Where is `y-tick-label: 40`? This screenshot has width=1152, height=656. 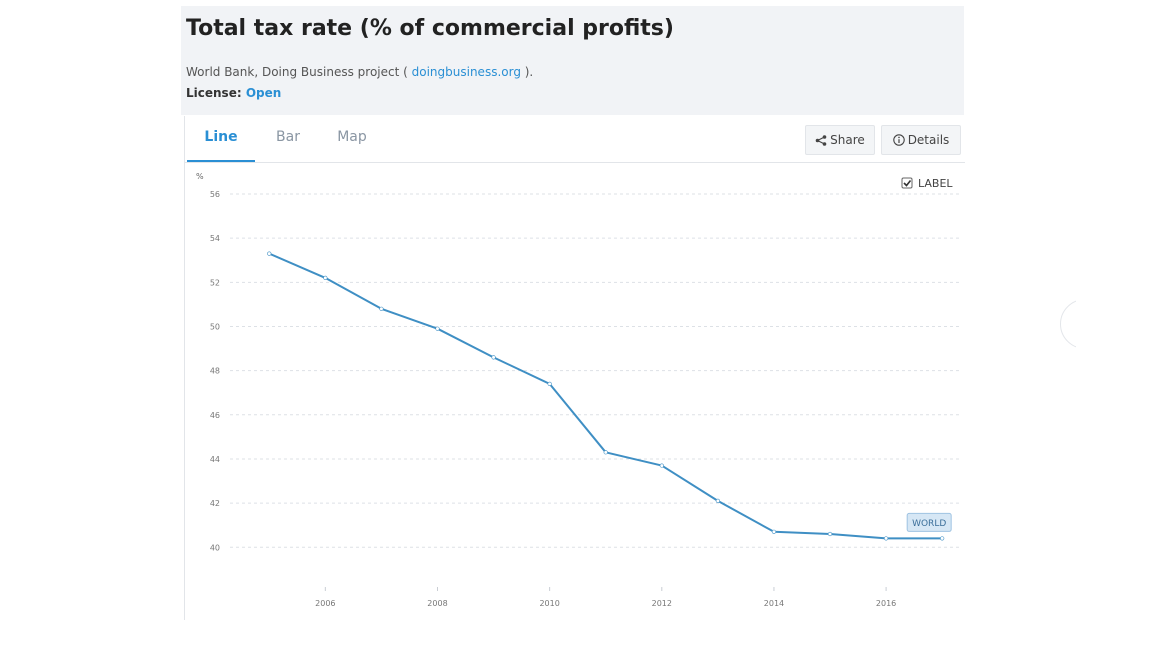
y-tick-label: 40 is located at coordinates (215, 547).